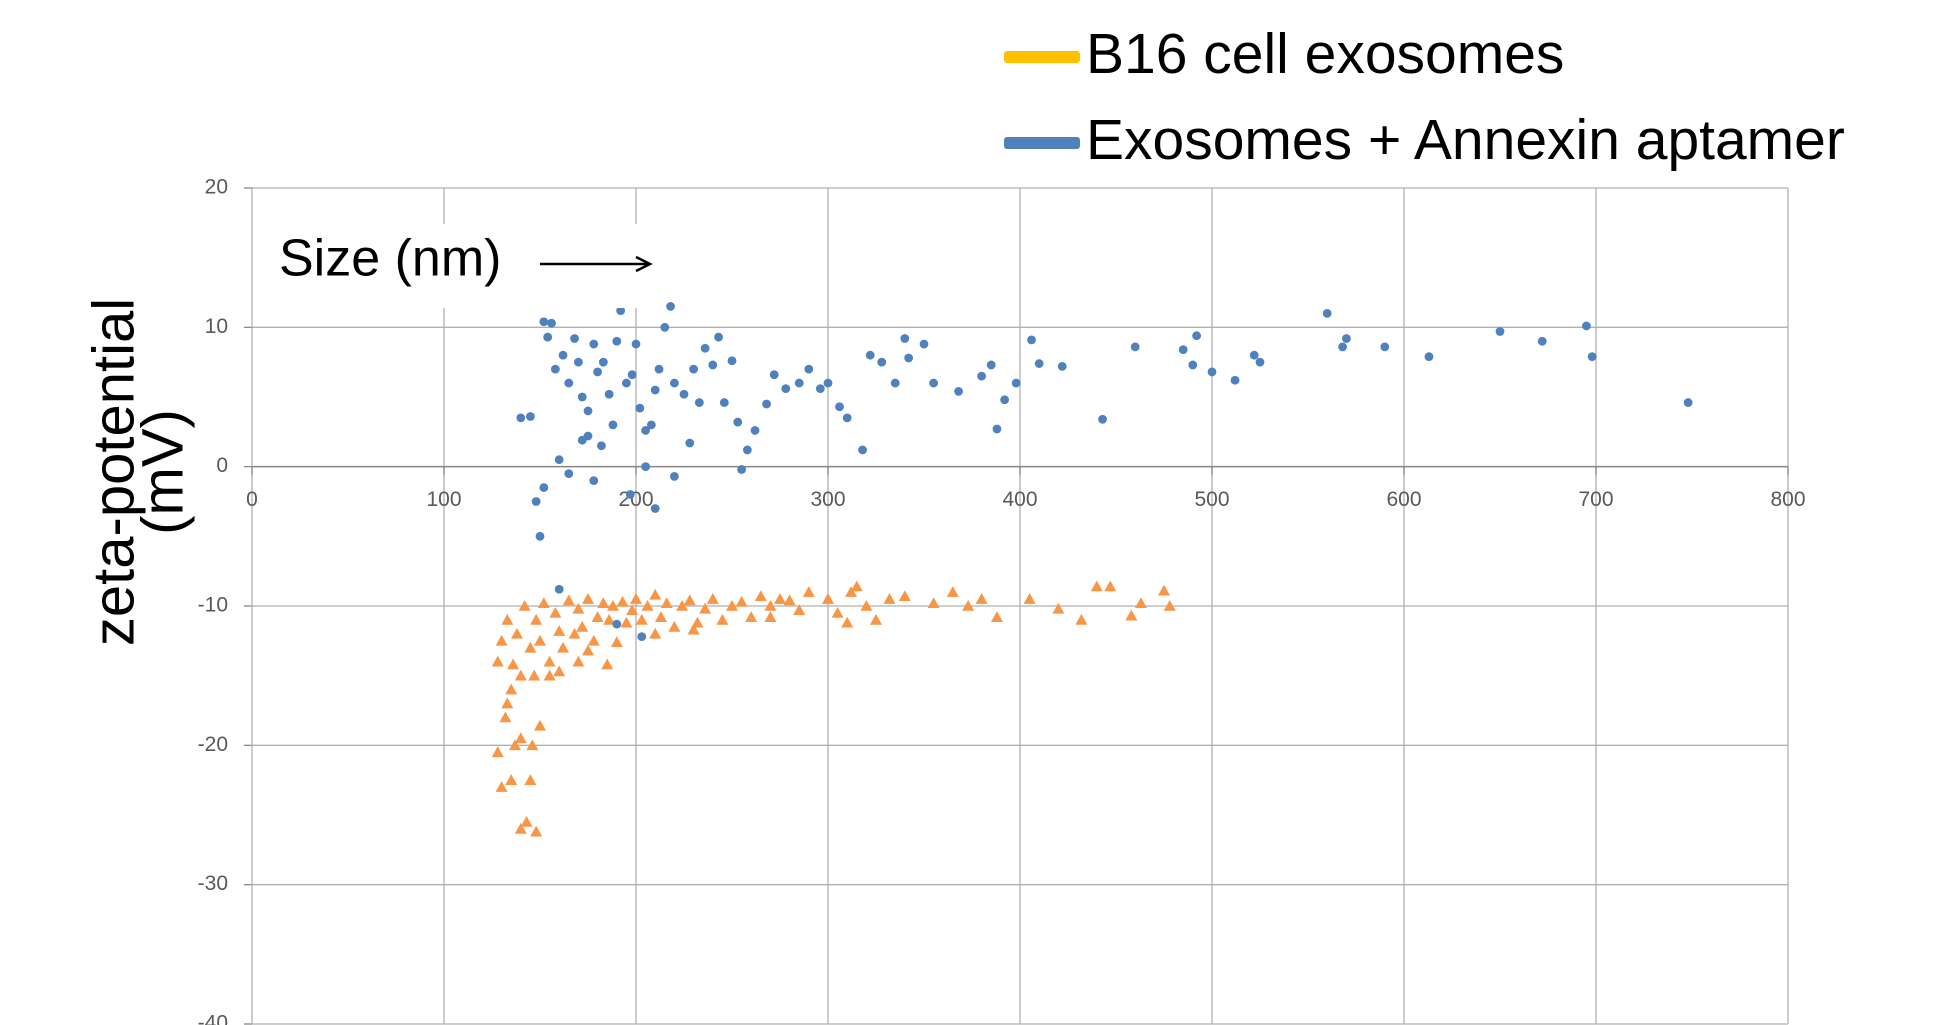  Describe the element at coordinates (213, 883) in the screenshot. I see `y-tick-label: -30` at that location.